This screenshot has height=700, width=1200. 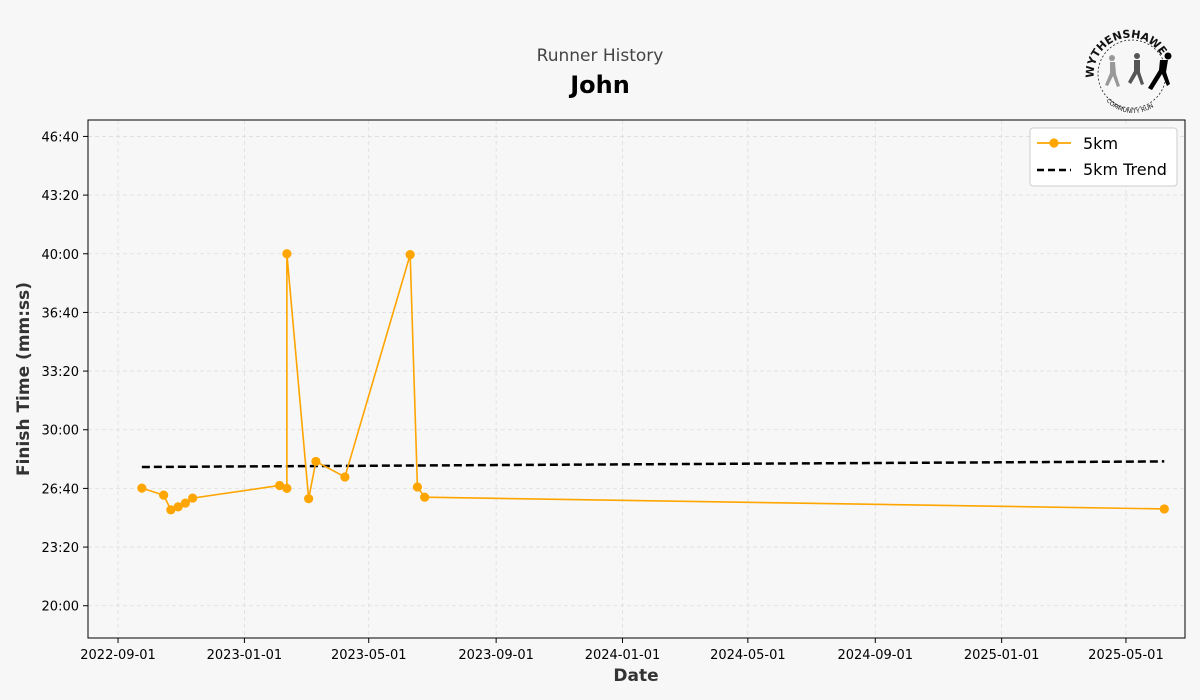 What do you see at coordinates (496, 655) in the screenshot?
I see `x-tick-label: 2023-09-01` at bounding box center [496, 655].